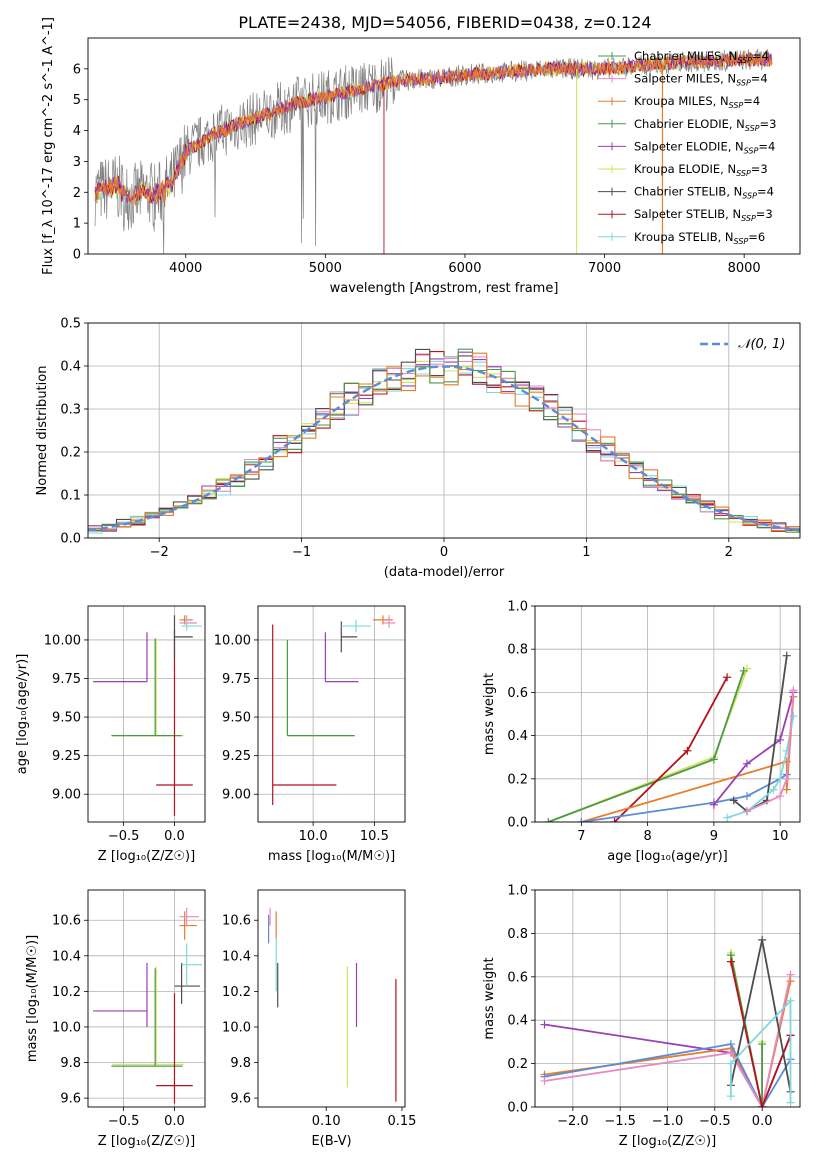 This screenshot has height=1170, width=819. What do you see at coordinates (77, 100) in the screenshot?
I see `y-tick-label: 5` at bounding box center [77, 100].